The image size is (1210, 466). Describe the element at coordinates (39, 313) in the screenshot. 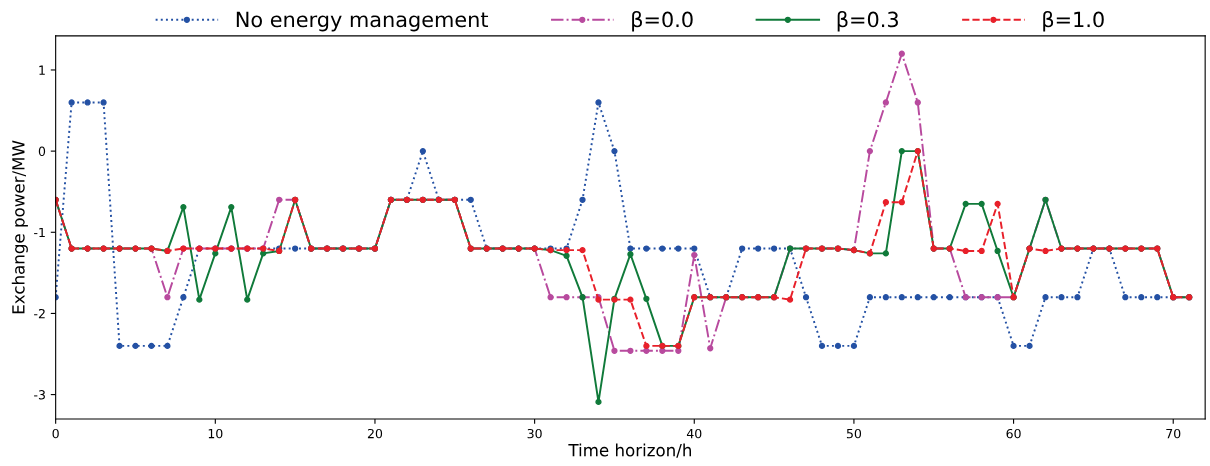

I see `y-tick-label: -2` at that location.